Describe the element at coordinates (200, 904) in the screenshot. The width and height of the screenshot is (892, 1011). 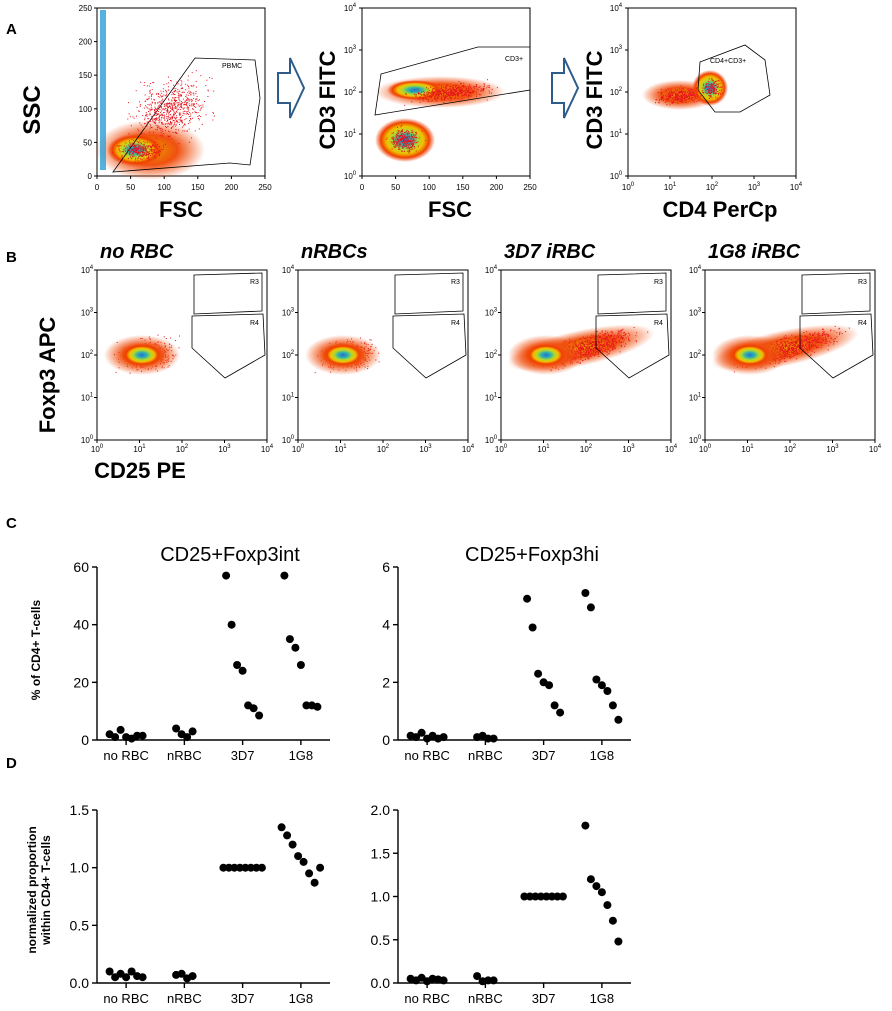
I see `scatter-chart-3: 0.0 0.5 1.0 1.5 no RBC nRBC 3D7 1G8` at that location.